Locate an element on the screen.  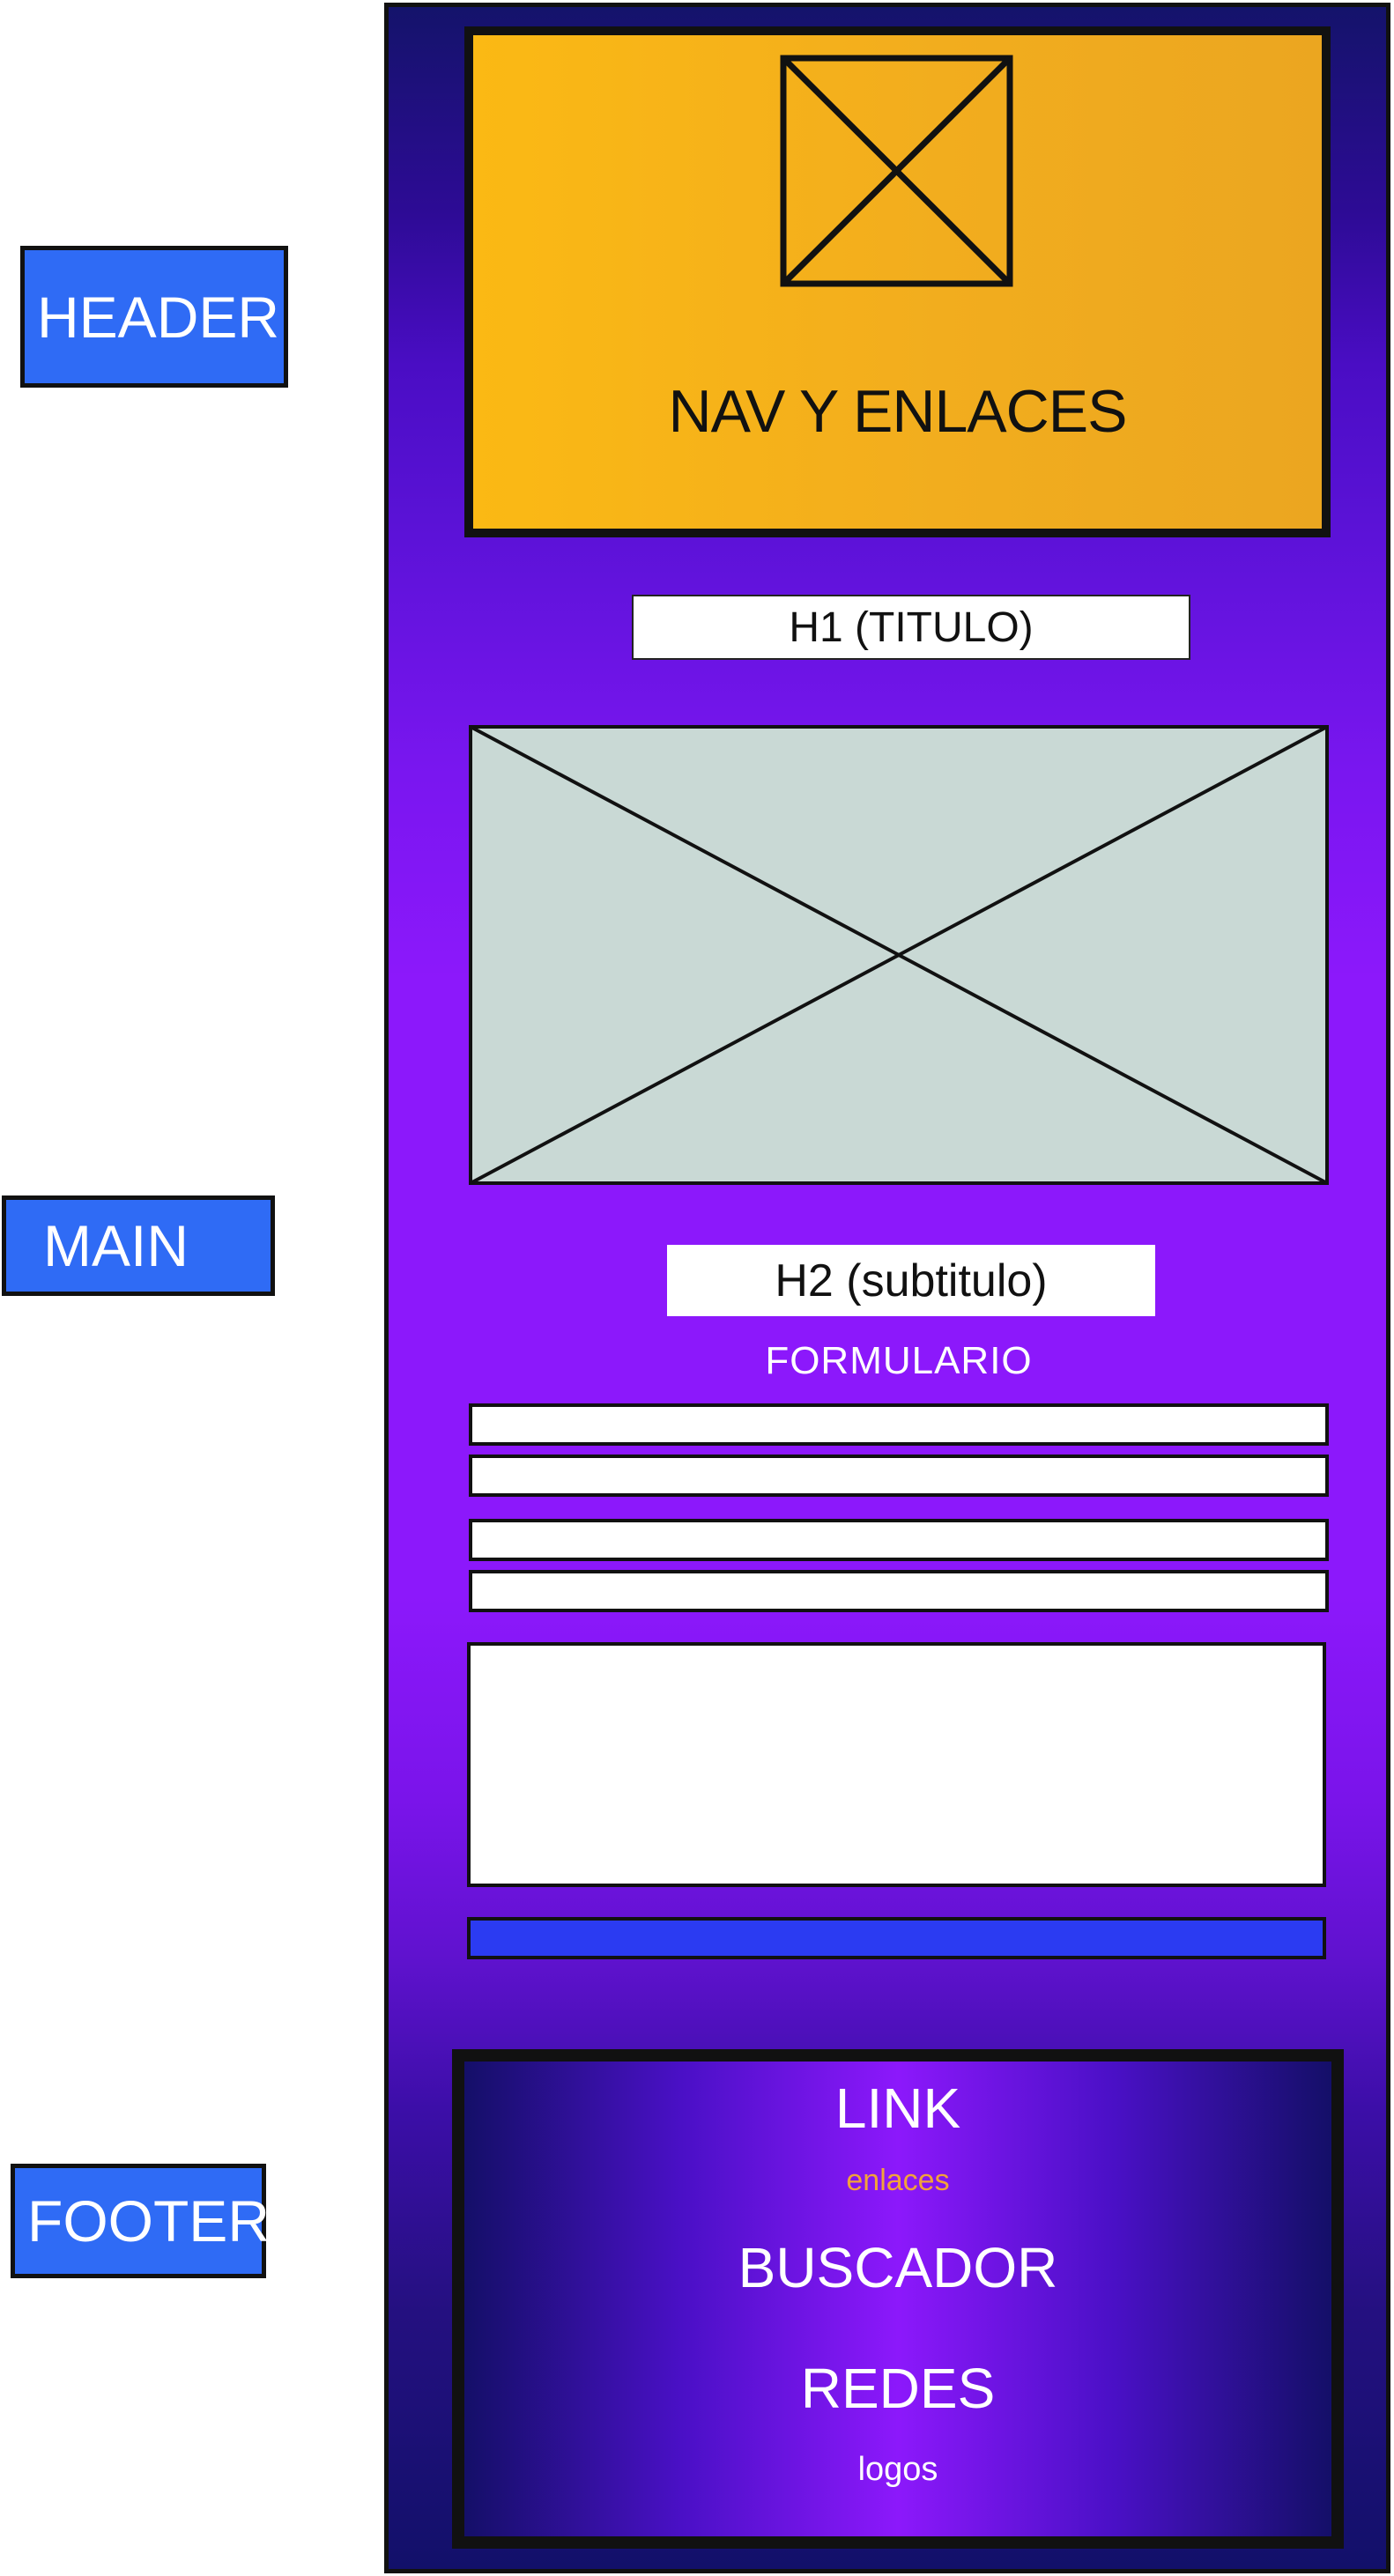
main-label-text: MAIN is located at coordinates (116, 1246).